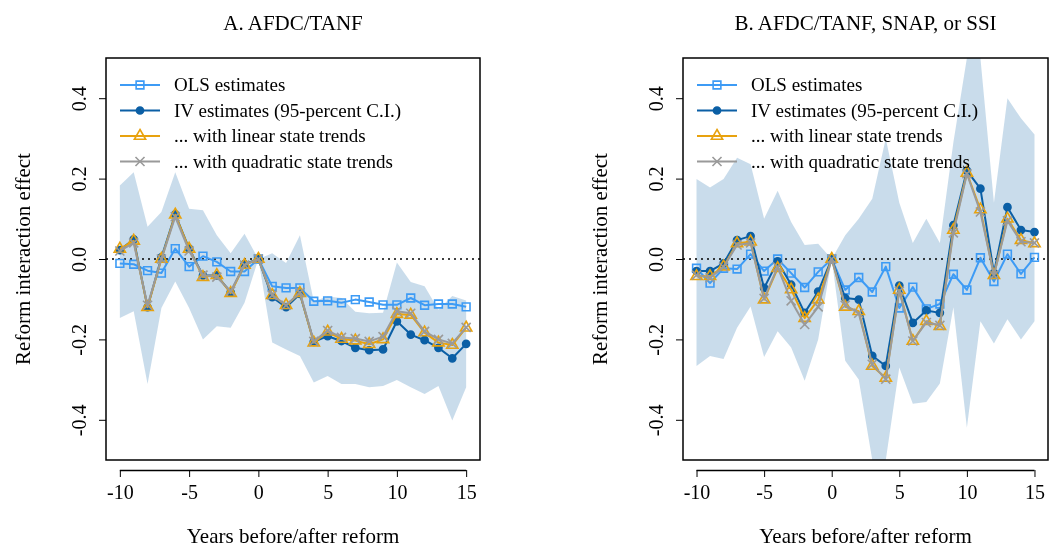 This screenshot has width=1052, height=552. I want to click on chart-title: A. AFDC/TANF, so click(293, 23).